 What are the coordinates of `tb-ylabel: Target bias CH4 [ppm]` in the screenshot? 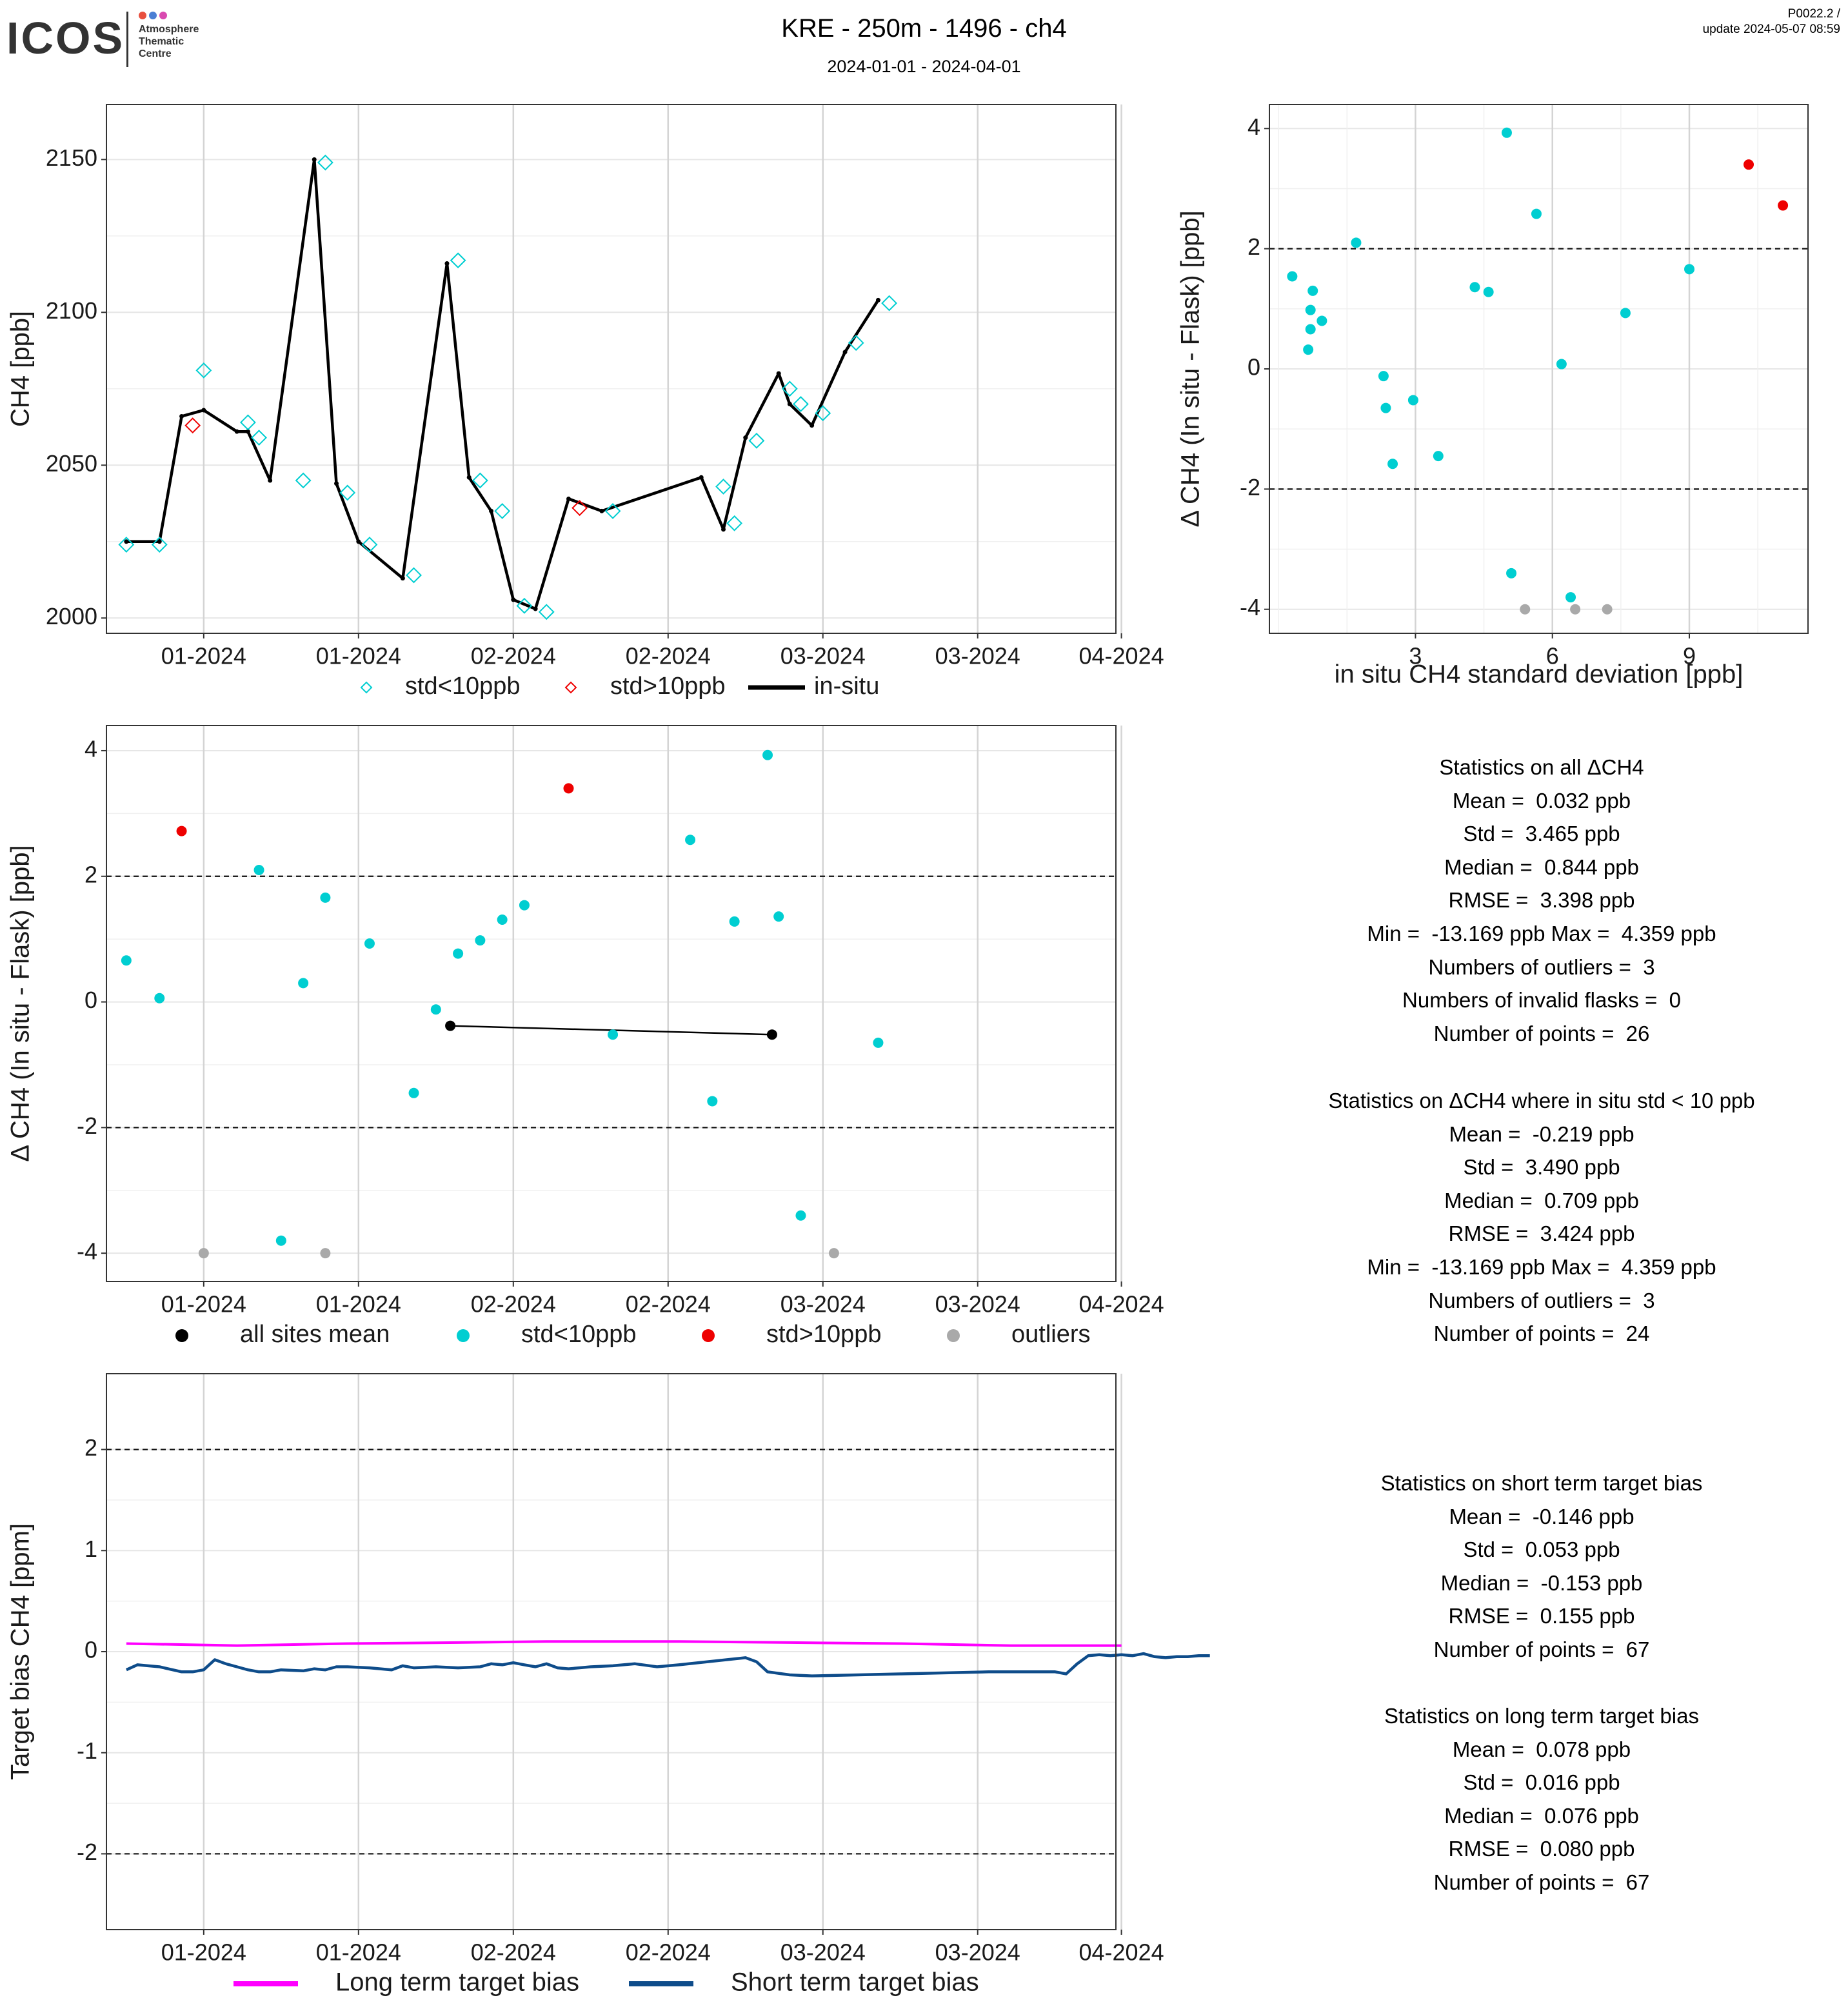 It's located at (20, 1651).